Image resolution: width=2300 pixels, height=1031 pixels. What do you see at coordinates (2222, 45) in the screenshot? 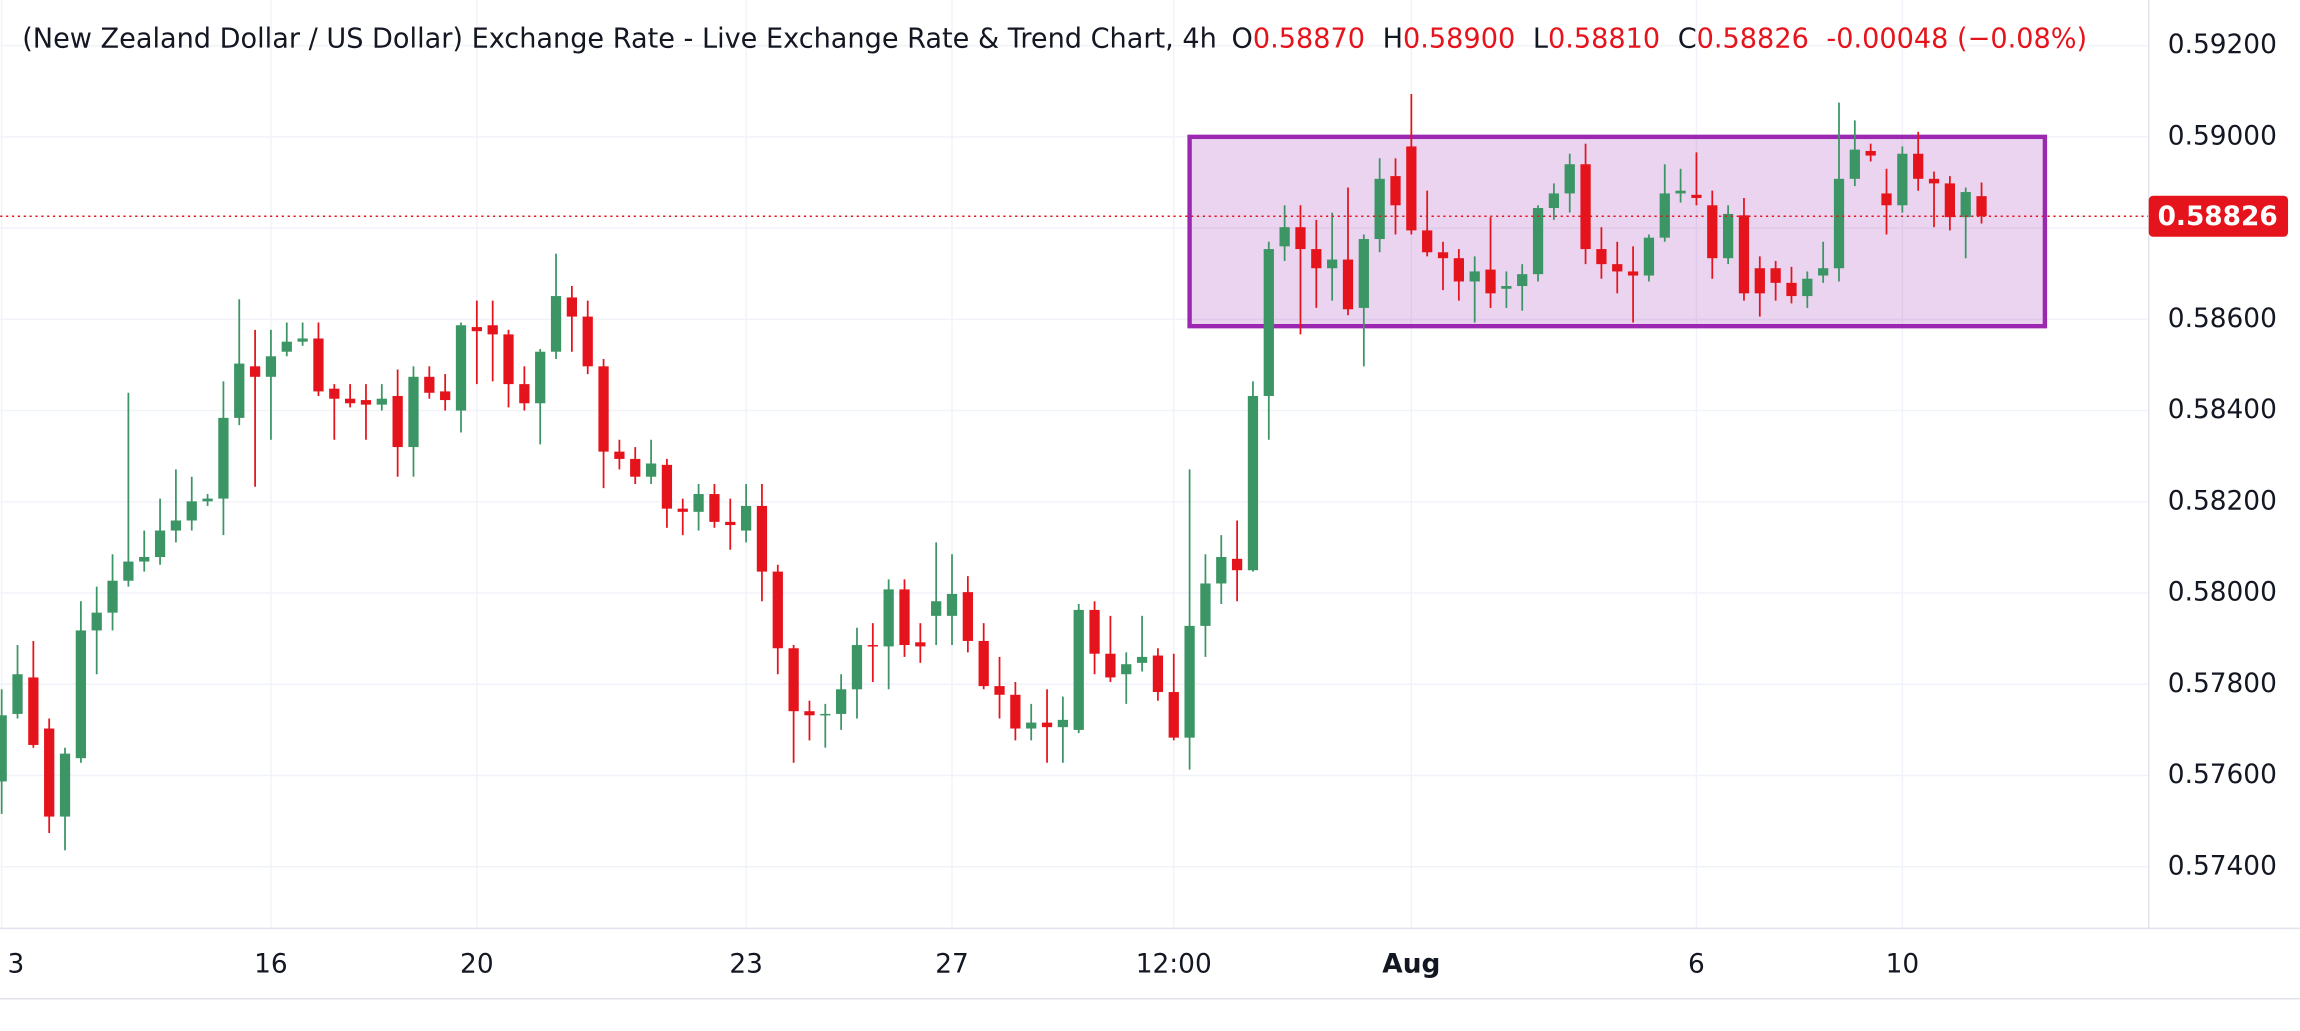
I see `y-tick-label: 0.59200` at bounding box center [2222, 45].